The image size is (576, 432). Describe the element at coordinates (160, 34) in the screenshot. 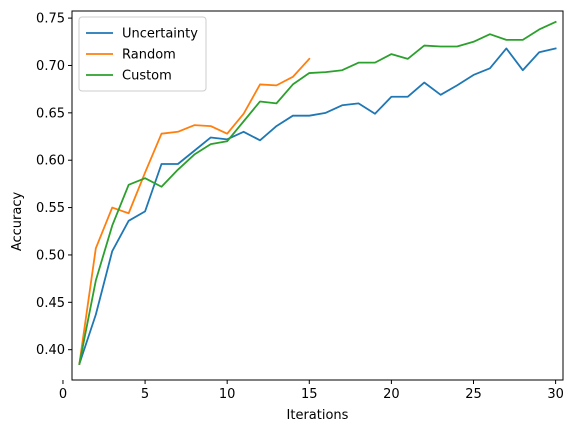

I see `legend-label-uncertainty: Uncertainty` at that location.